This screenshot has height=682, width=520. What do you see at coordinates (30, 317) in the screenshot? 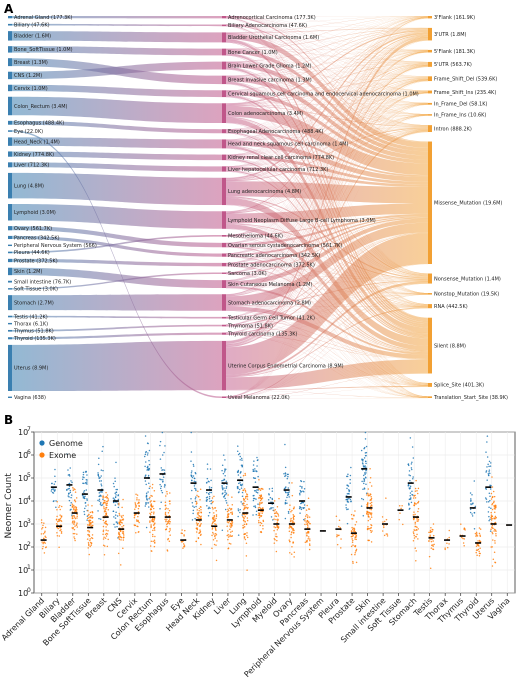
I see `sankey-node-label: Testis (41.2K)` at bounding box center [30, 317].